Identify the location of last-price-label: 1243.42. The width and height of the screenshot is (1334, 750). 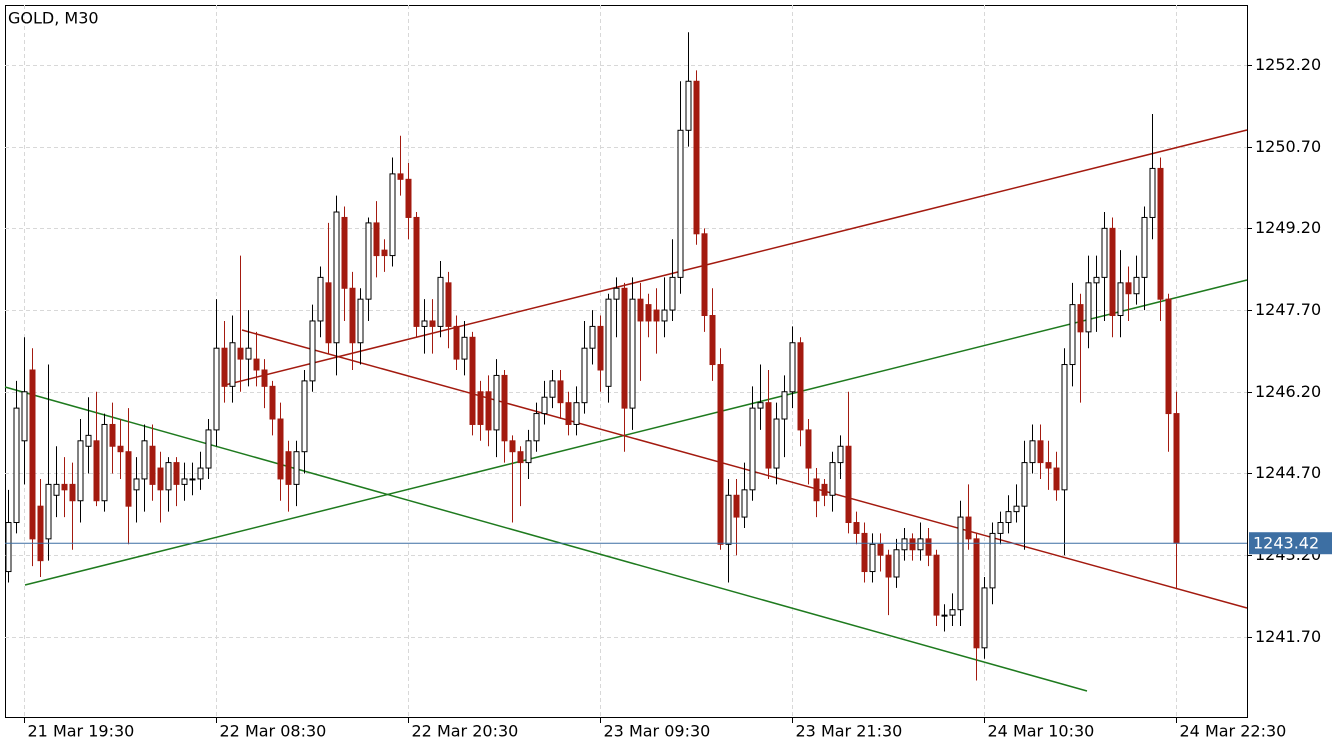
(1286, 543).